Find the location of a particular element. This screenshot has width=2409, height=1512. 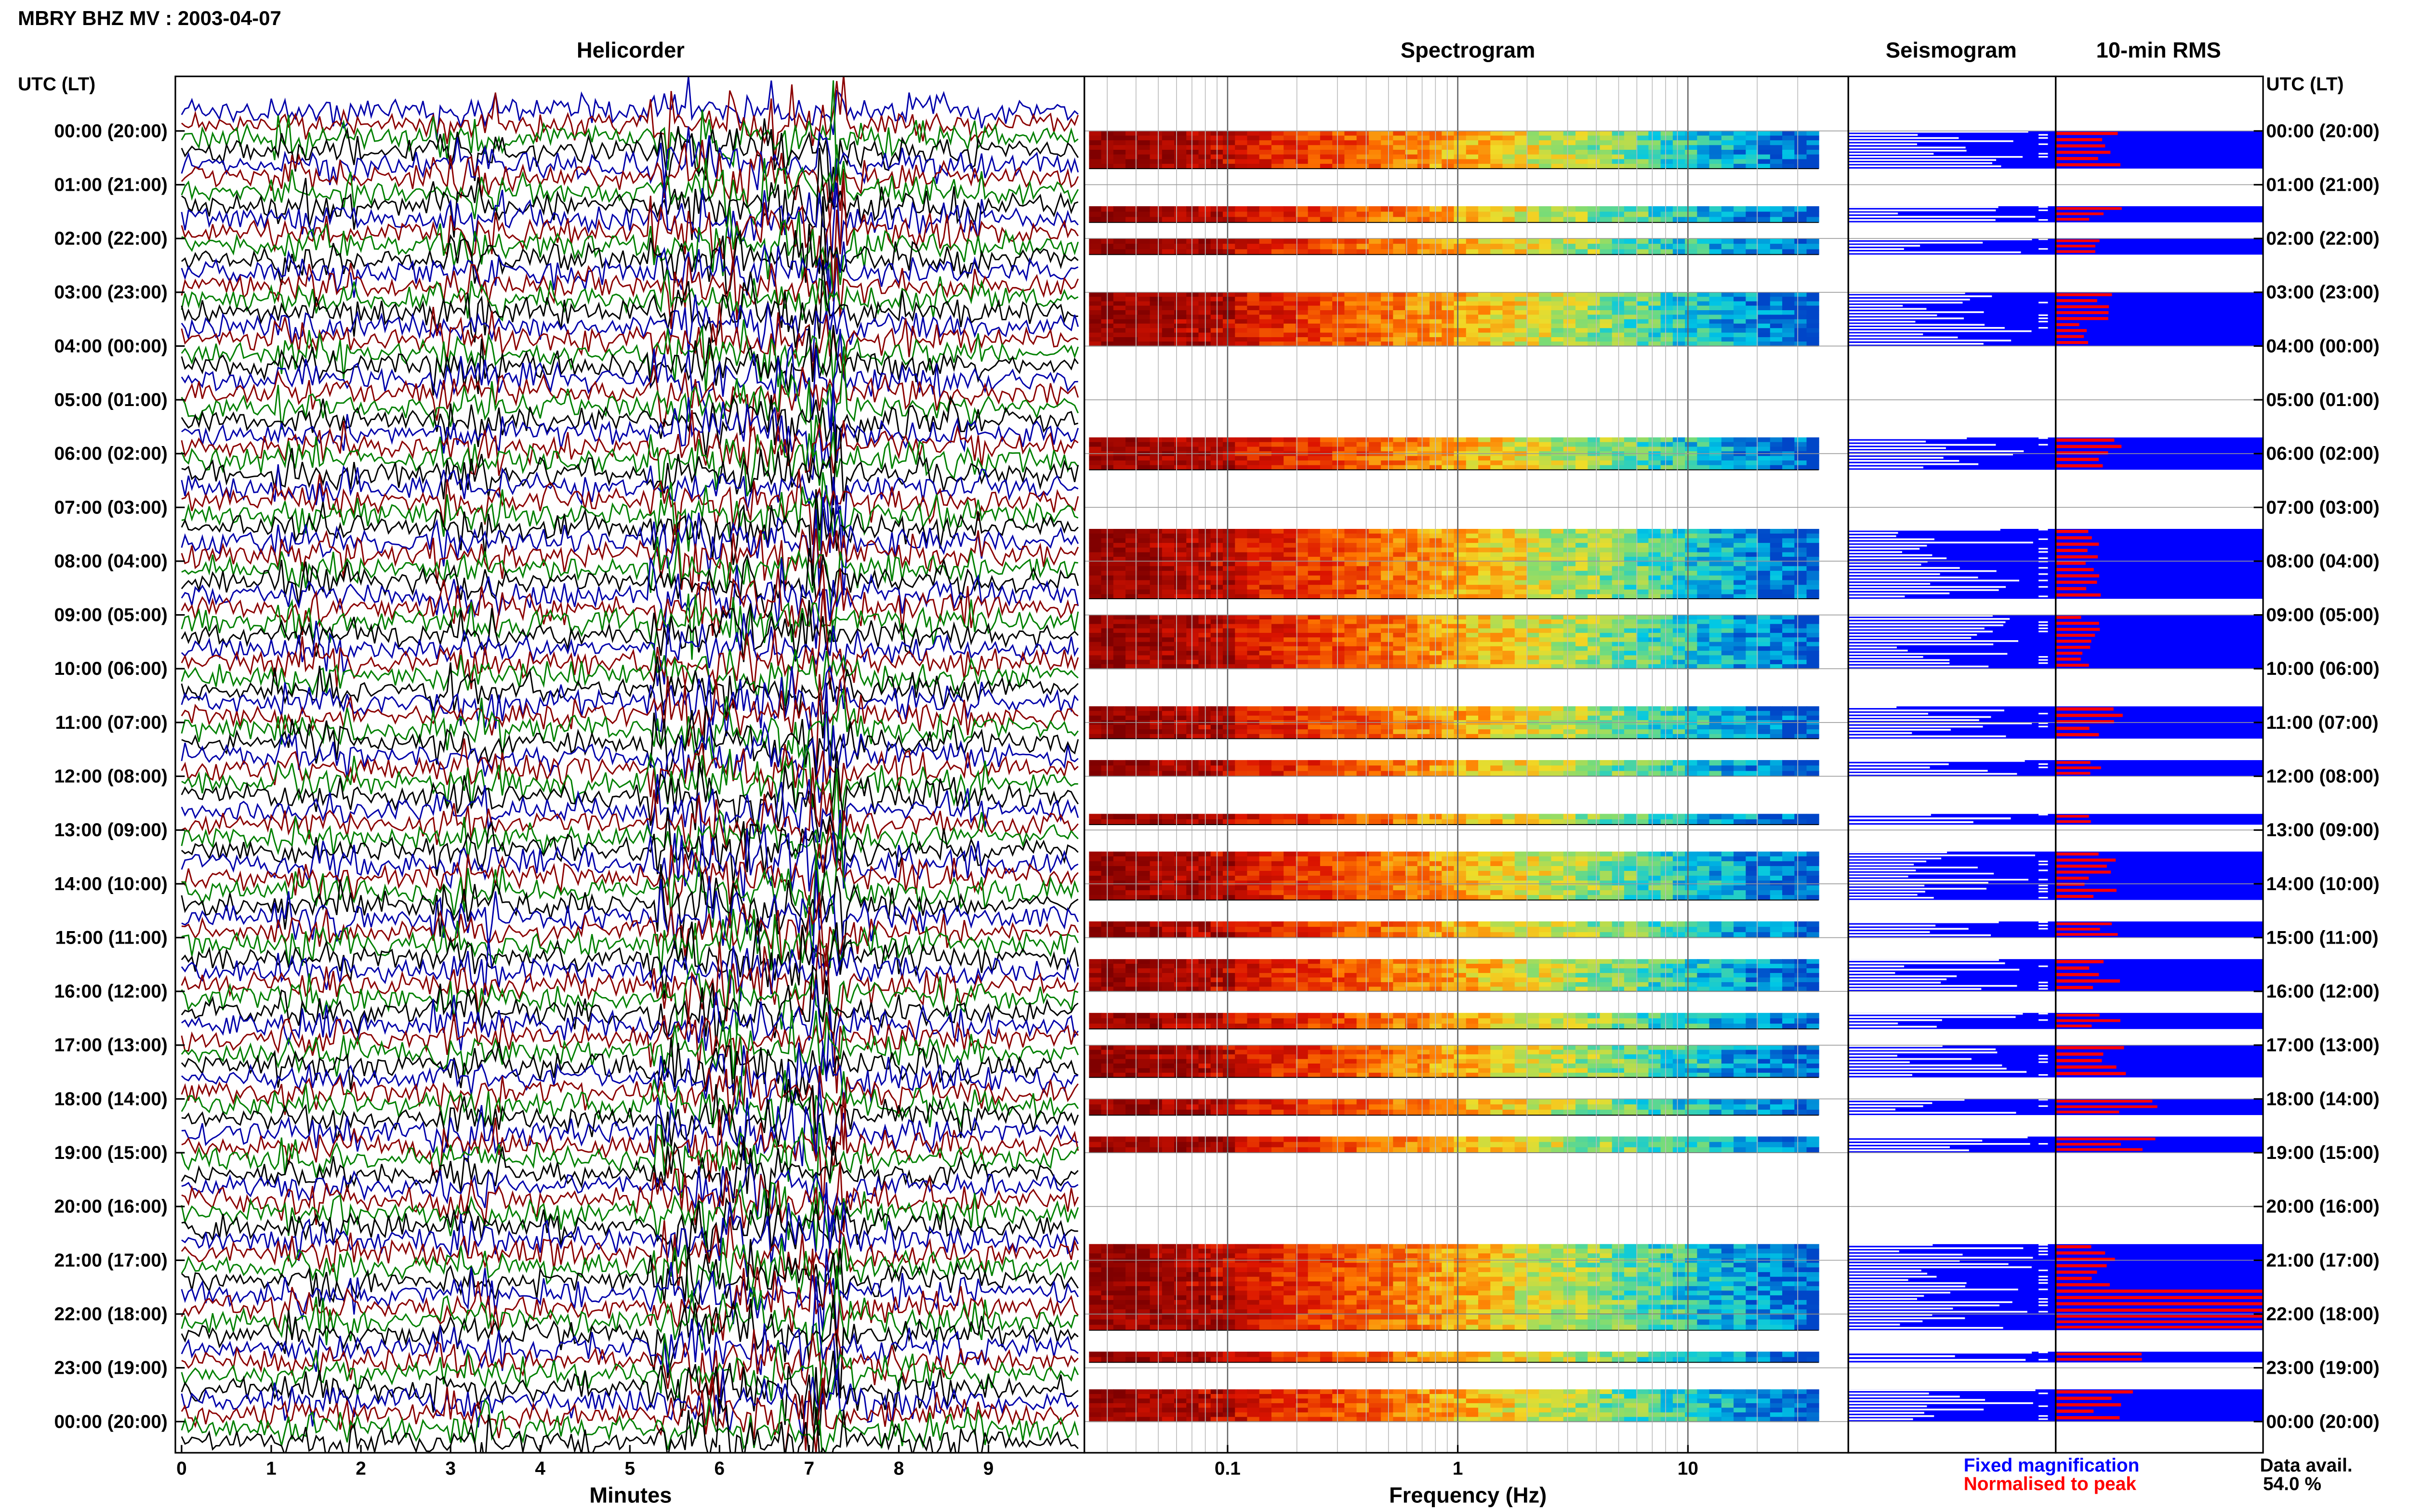

hour-label-left: 00:00 (20:00) is located at coordinates (111, 1421).